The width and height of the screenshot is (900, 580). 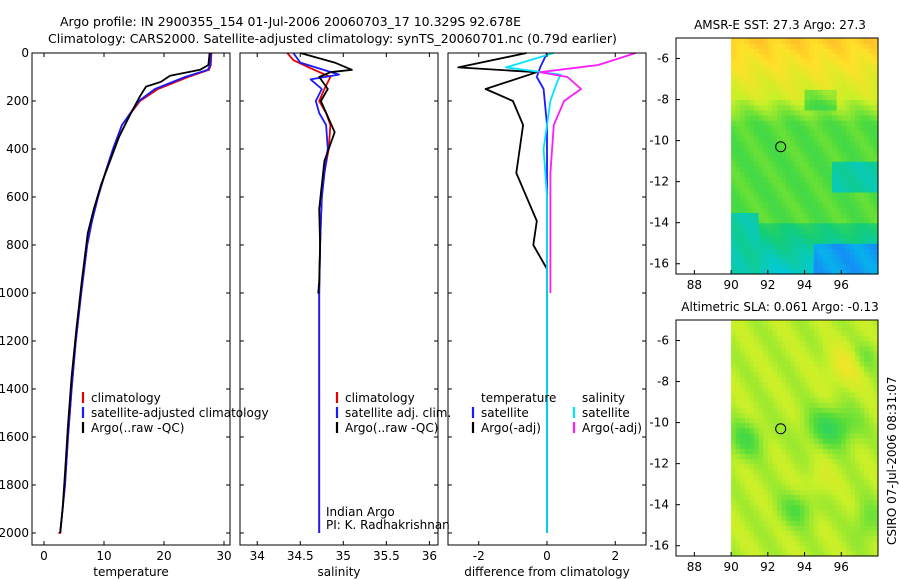 What do you see at coordinates (17, 101) in the screenshot?
I see `temperature-ytick-label: 200` at bounding box center [17, 101].